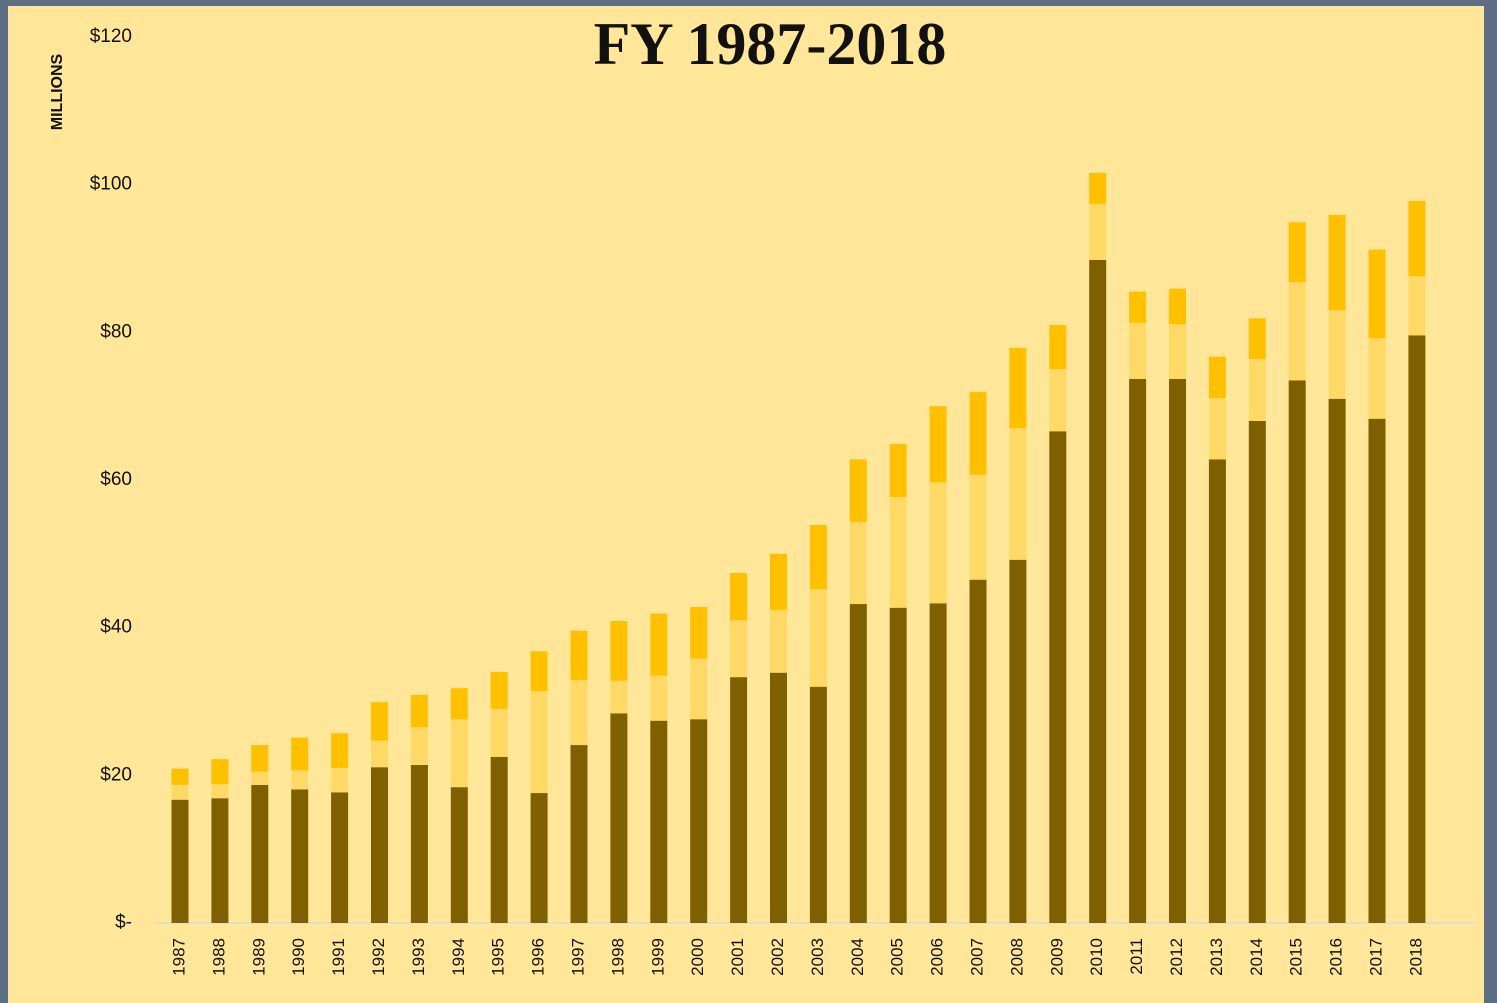 The width and height of the screenshot is (1497, 1003). What do you see at coordinates (111, 36) in the screenshot?
I see `y-tick-label: $120` at bounding box center [111, 36].